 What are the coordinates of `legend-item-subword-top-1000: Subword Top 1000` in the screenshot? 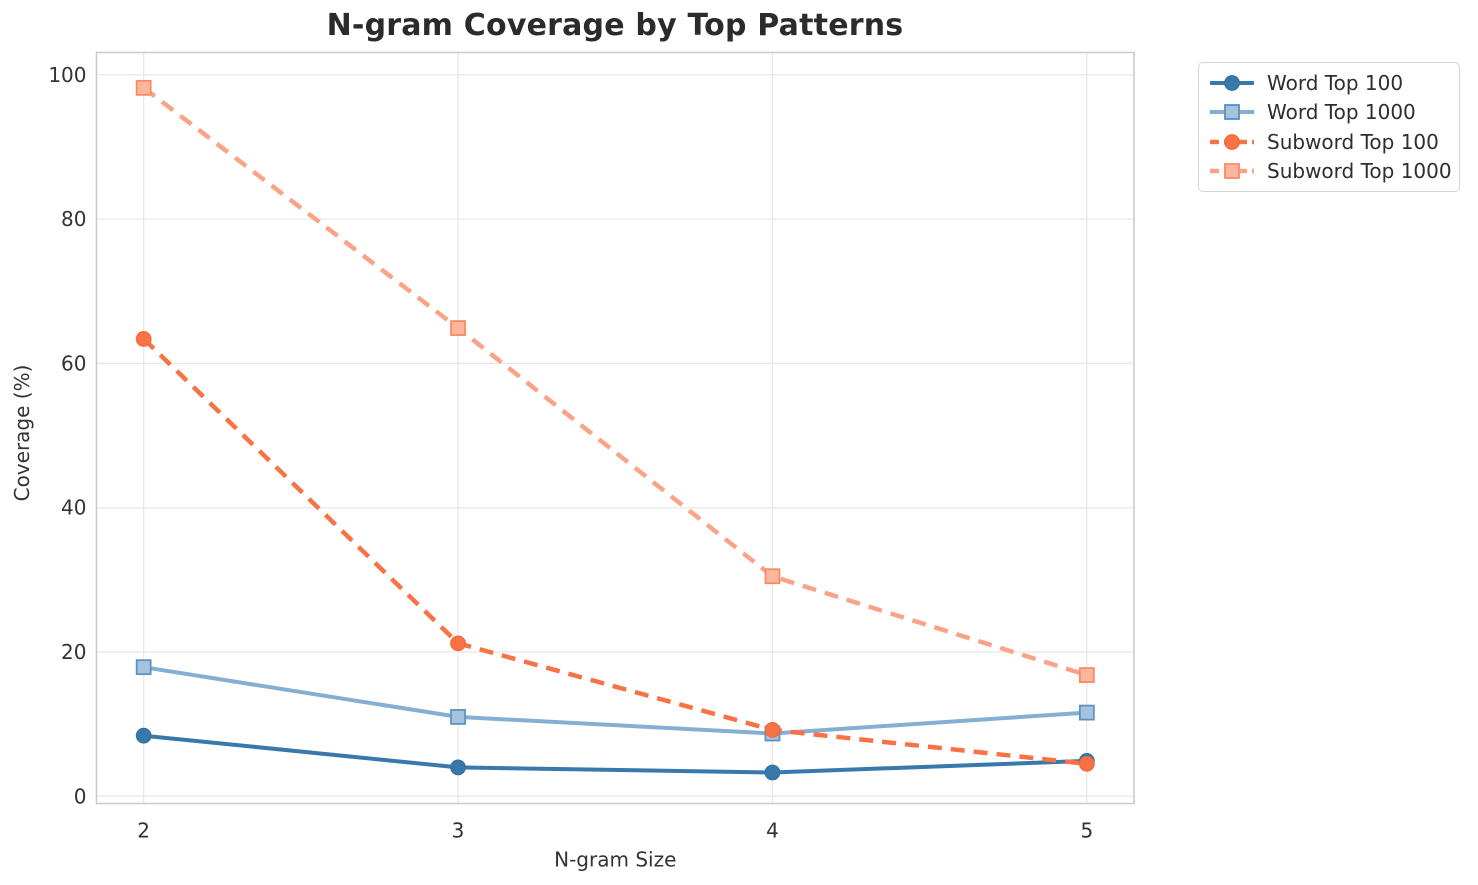 It's located at (1330, 172).